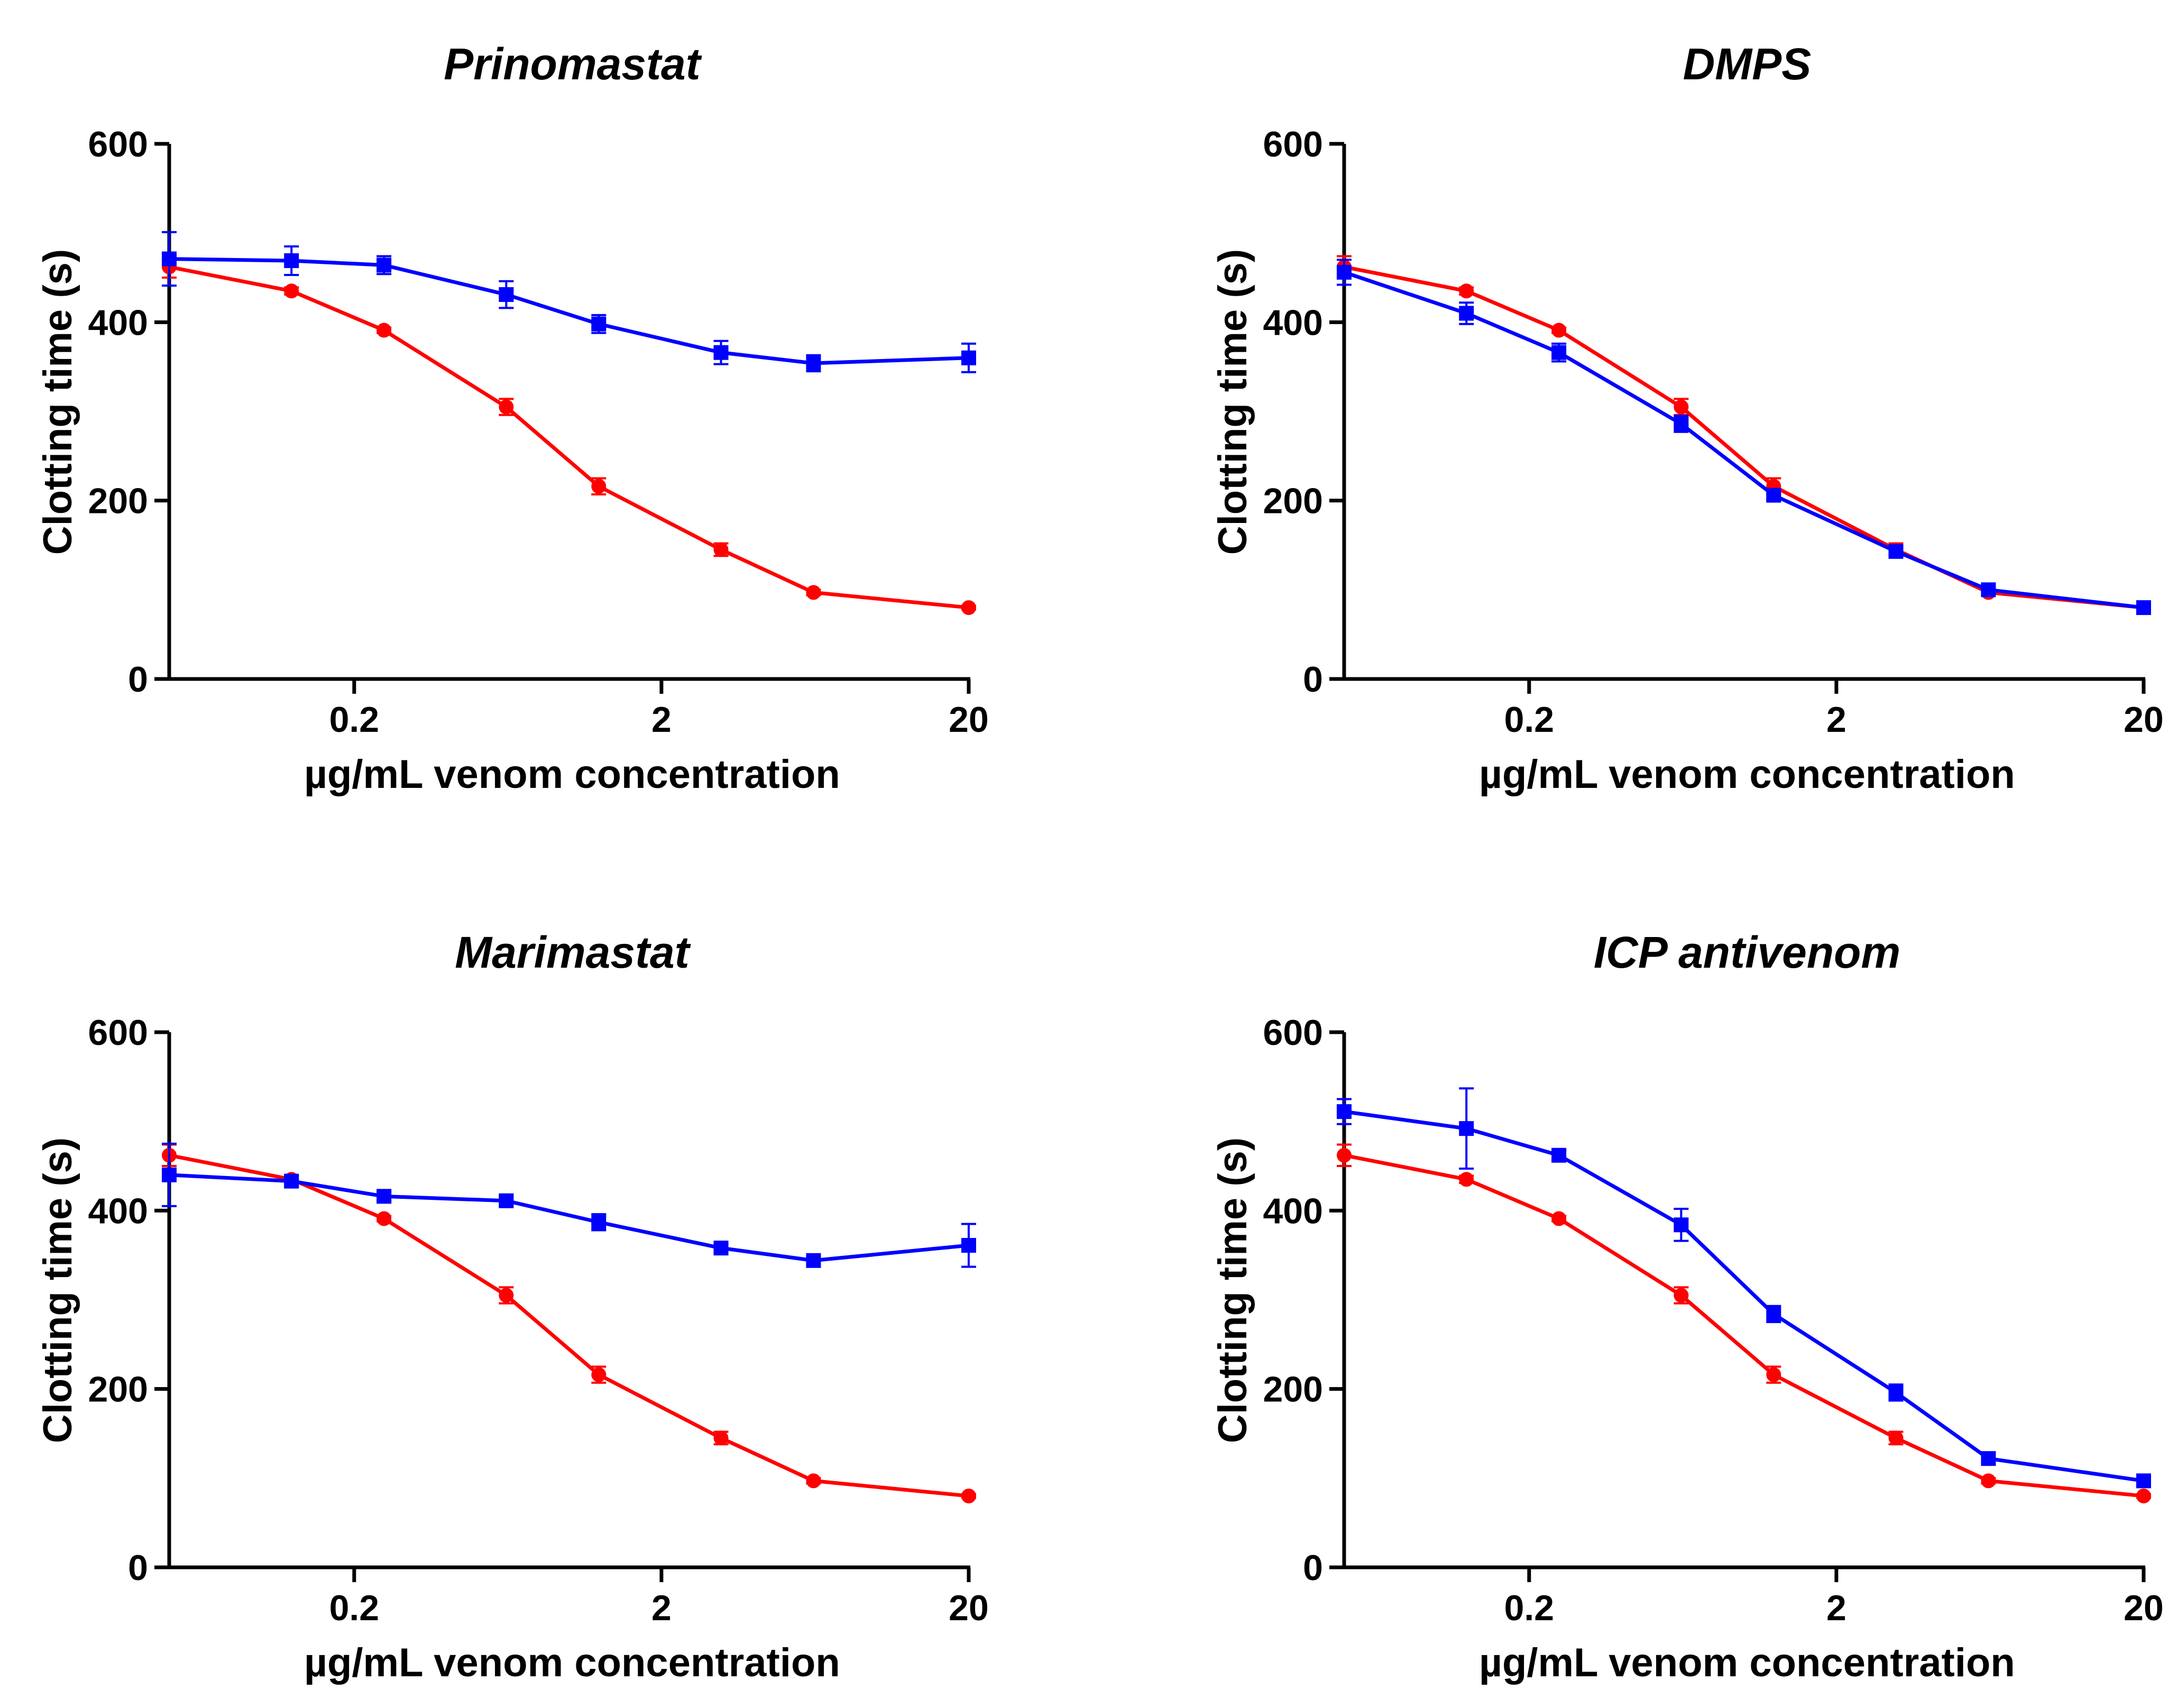 The image size is (2178, 1708). I want to click on chart-title: Prinomastat, so click(573, 64).